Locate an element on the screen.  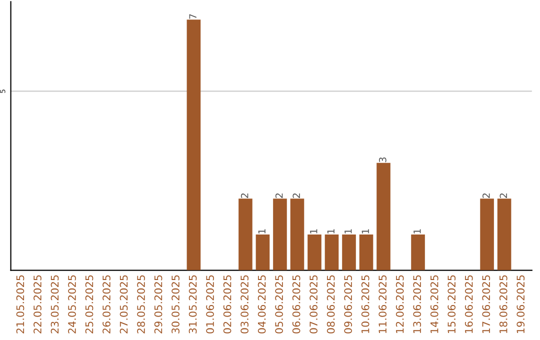
x-tick-label: 17.06.2025 is located at coordinates (486, 304).